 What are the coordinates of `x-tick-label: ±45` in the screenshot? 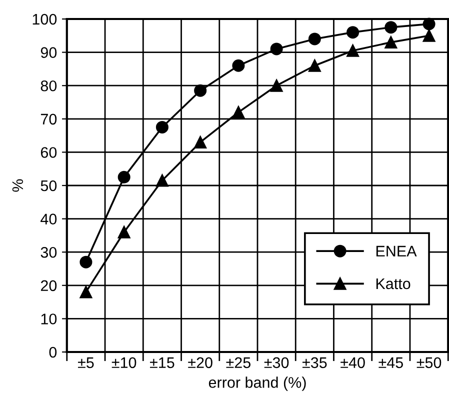 It's located at (390, 362).